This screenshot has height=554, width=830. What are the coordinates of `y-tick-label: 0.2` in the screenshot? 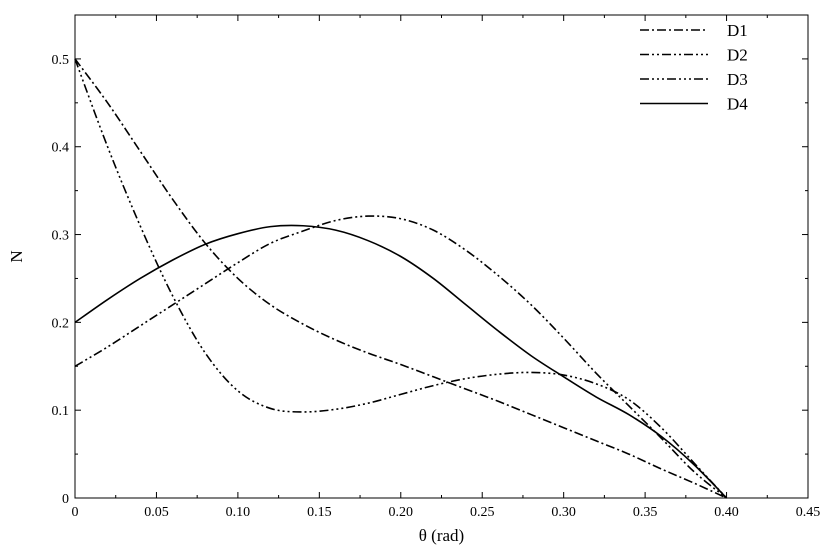 It's located at (61, 323).